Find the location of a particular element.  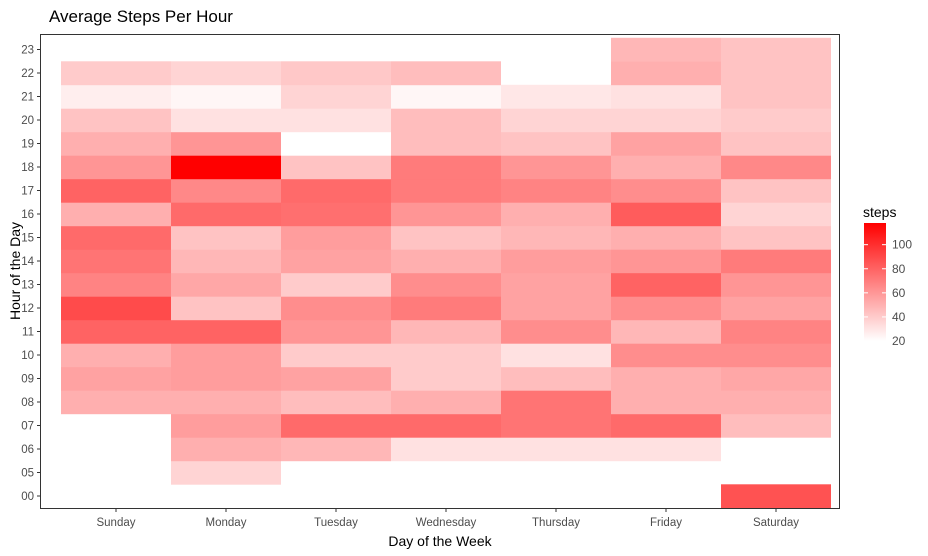

y-tick-label-10: 10 is located at coordinates (27, 356).